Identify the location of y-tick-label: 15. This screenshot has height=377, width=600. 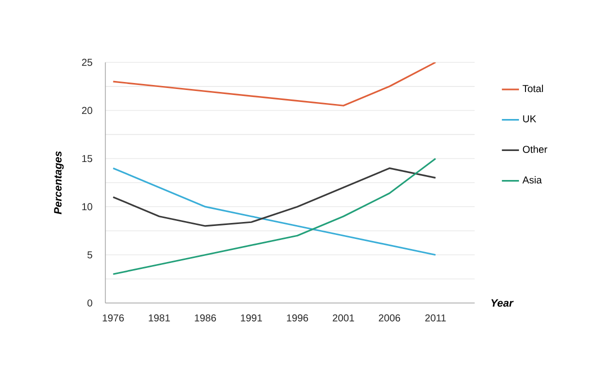
(87, 158).